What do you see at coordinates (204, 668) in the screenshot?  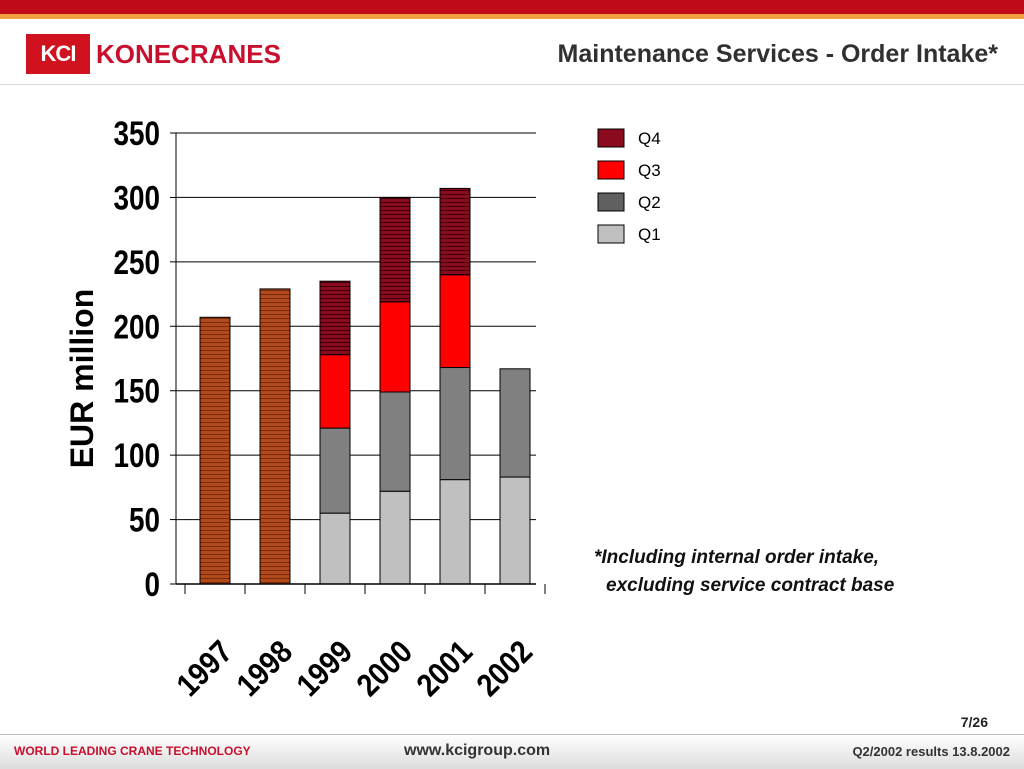 I see `x-tick-label: 1997` at bounding box center [204, 668].